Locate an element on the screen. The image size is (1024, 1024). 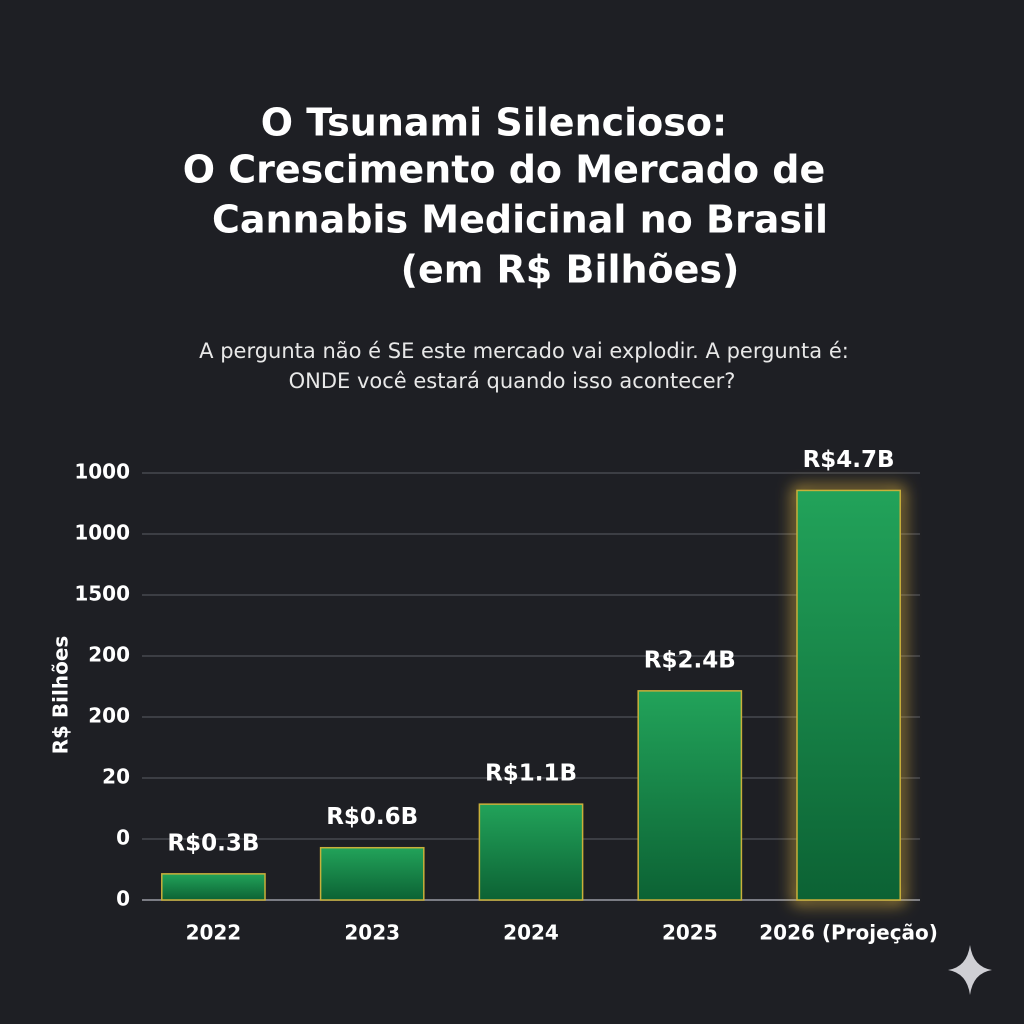
chart-title: Cannabis Medicinal no Brasil is located at coordinates (520, 220).